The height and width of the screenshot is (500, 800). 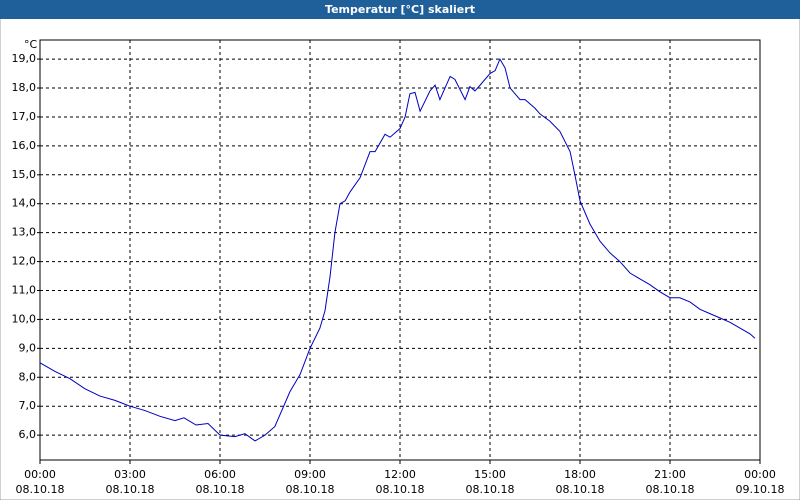 I want to click on y-tick-label: 17,0, so click(x=24, y=116).